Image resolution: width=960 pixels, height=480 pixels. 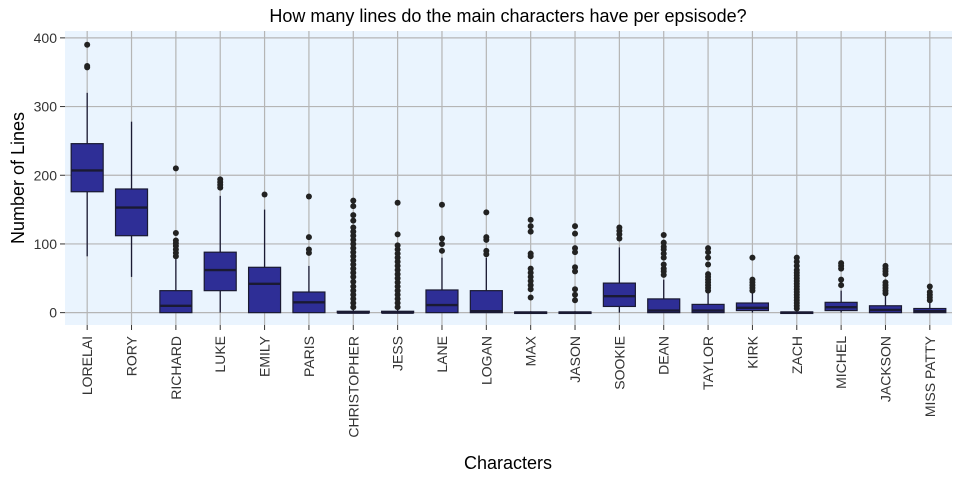 What do you see at coordinates (619, 363) in the screenshot?
I see `x-tick-label: SOOKIE` at bounding box center [619, 363].